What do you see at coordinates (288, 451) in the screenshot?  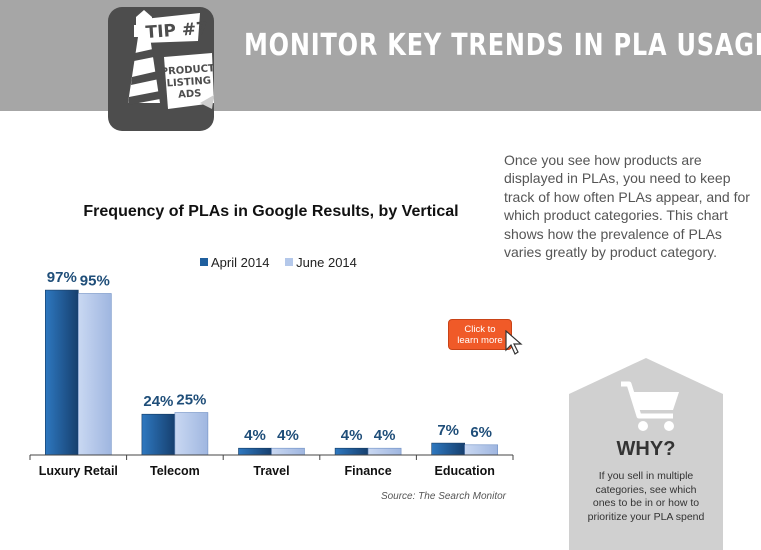 I see `bar-travel-june` at bounding box center [288, 451].